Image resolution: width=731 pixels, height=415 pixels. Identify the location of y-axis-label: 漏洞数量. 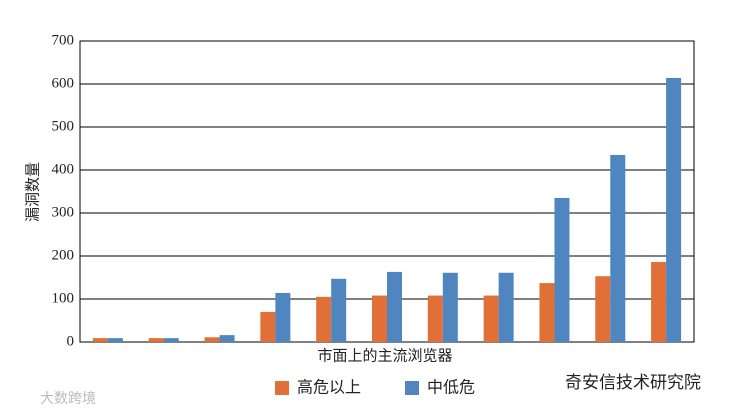
(32, 192).